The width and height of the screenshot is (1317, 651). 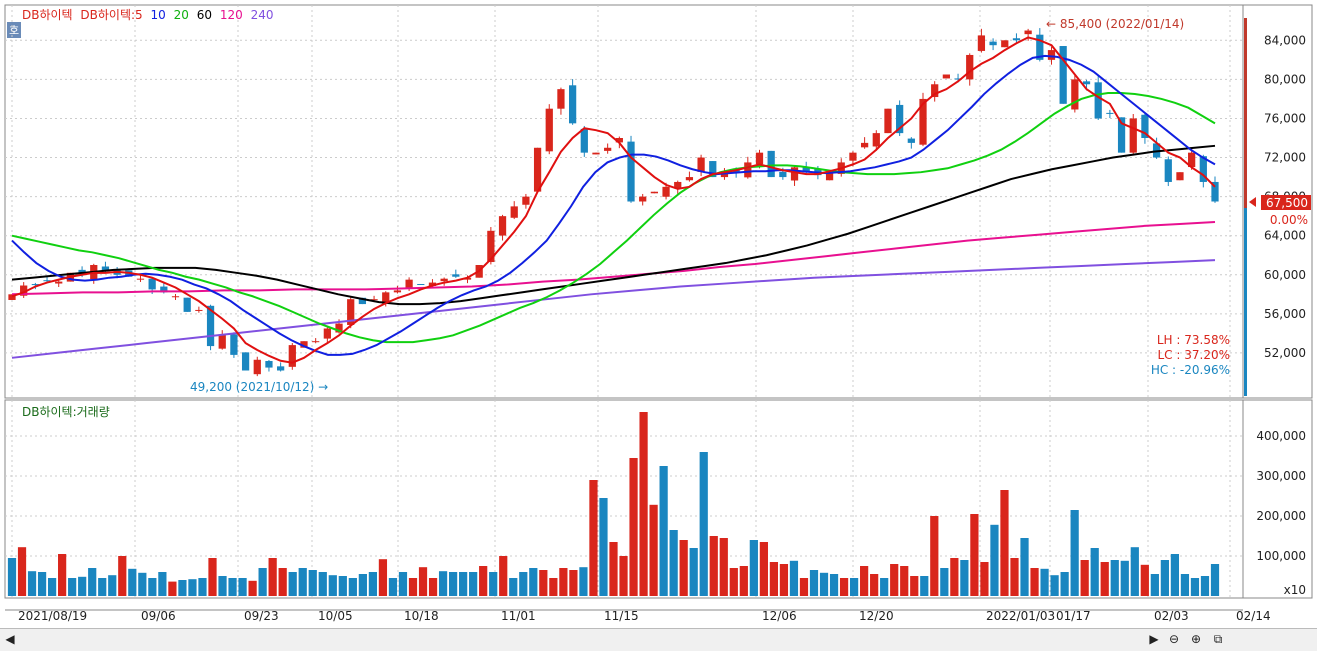 What do you see at coordinates (621, 616) in the screenshot?
I see `x-tick-label: 11/15` at bounding box center [621, 616].